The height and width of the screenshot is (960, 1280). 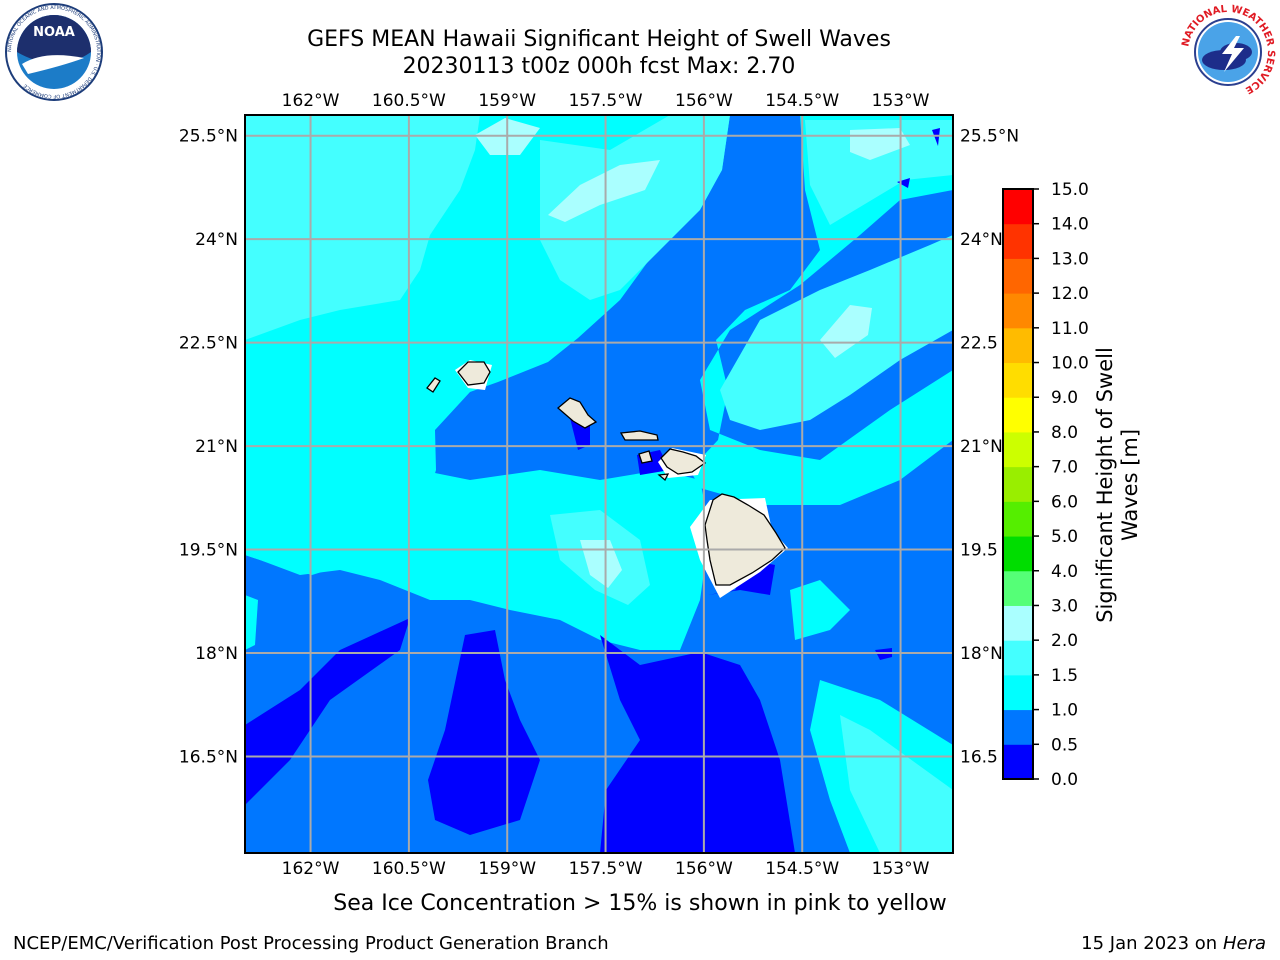 What do you see at coordinates (1064, 676) in the screenshot?
I see `colorbar-tick-label: 1.5` at bounding box center [1064, 676].